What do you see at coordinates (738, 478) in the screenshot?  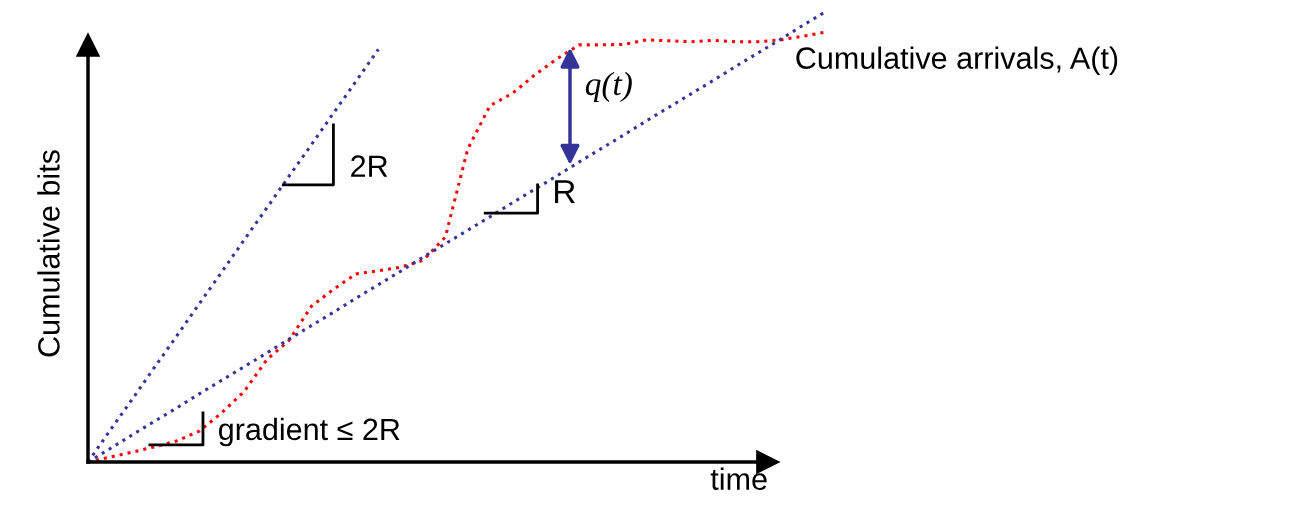 I see `x-axis-title: time` at bounding box center [738, 478].